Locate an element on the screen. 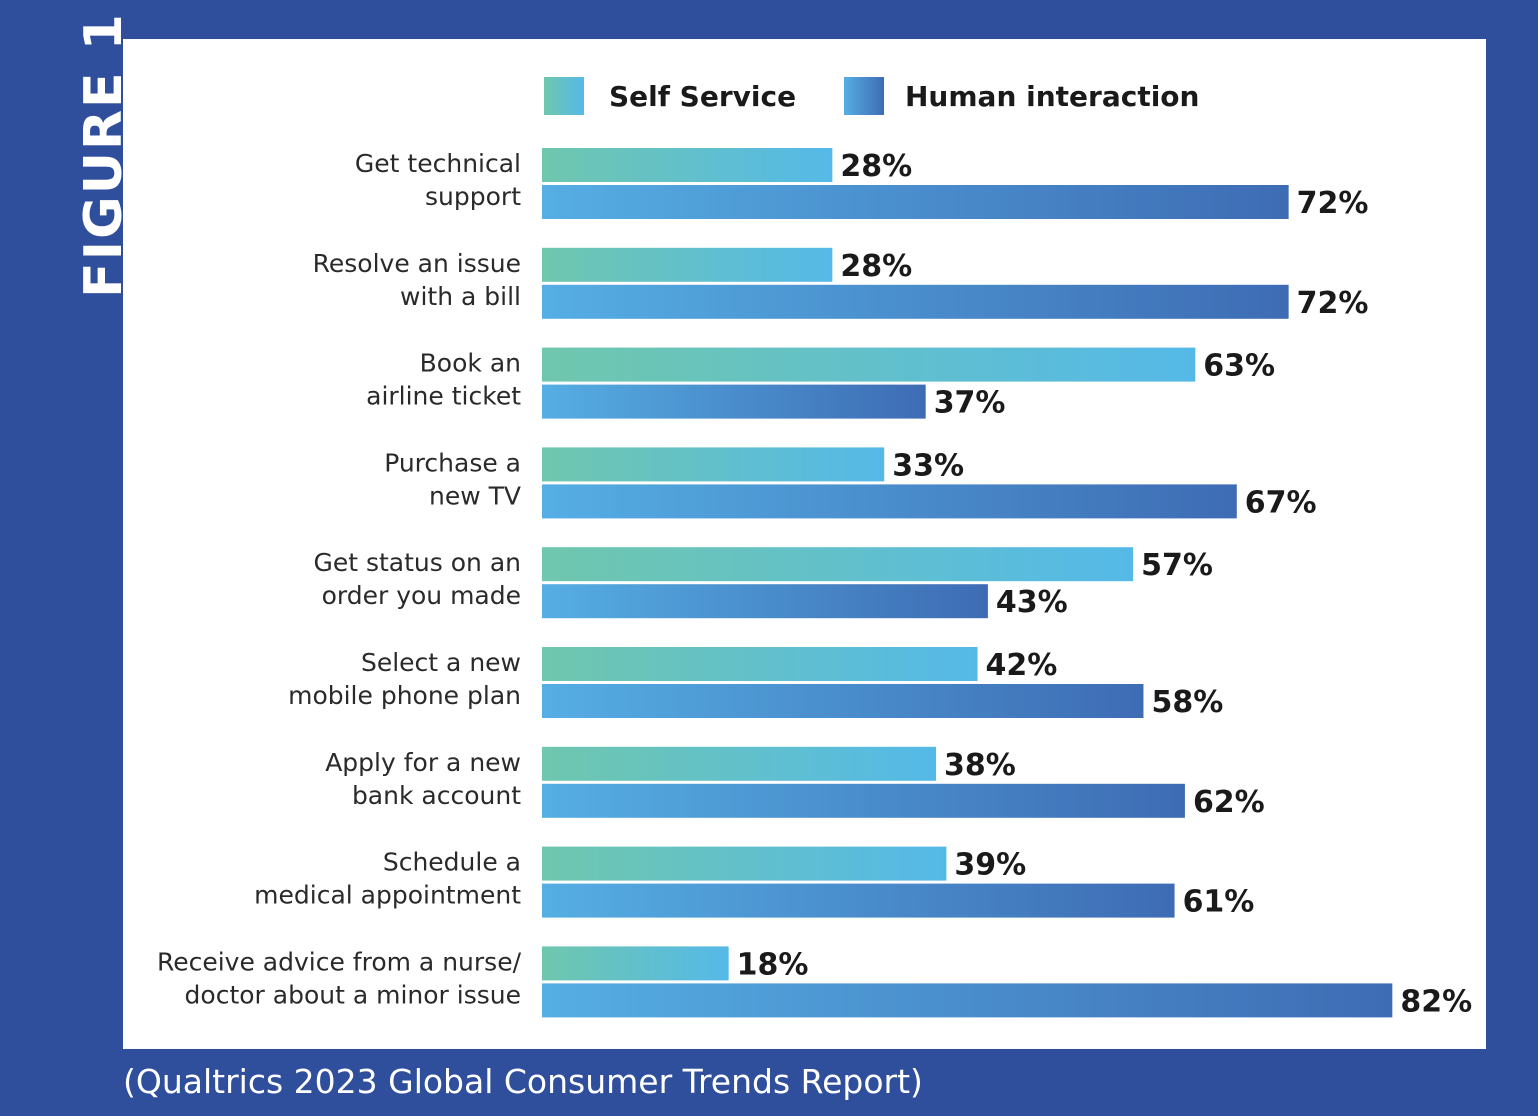 The width and height of the screenshot is (1538, 1116). category-label: Get technical support is located at coordinates (438, 180).